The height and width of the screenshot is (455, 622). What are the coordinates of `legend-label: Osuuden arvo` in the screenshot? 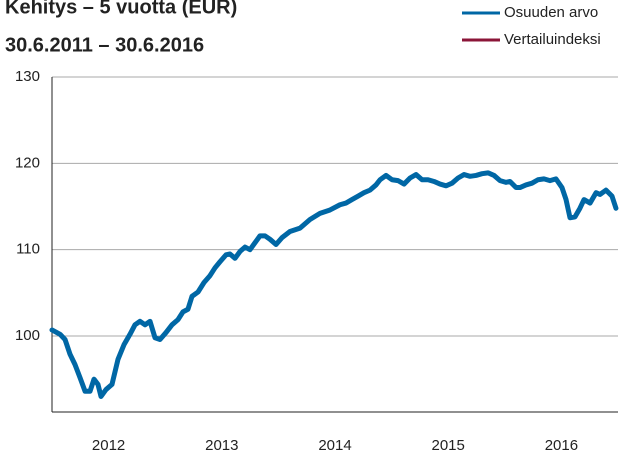 It's located at (551, 12).